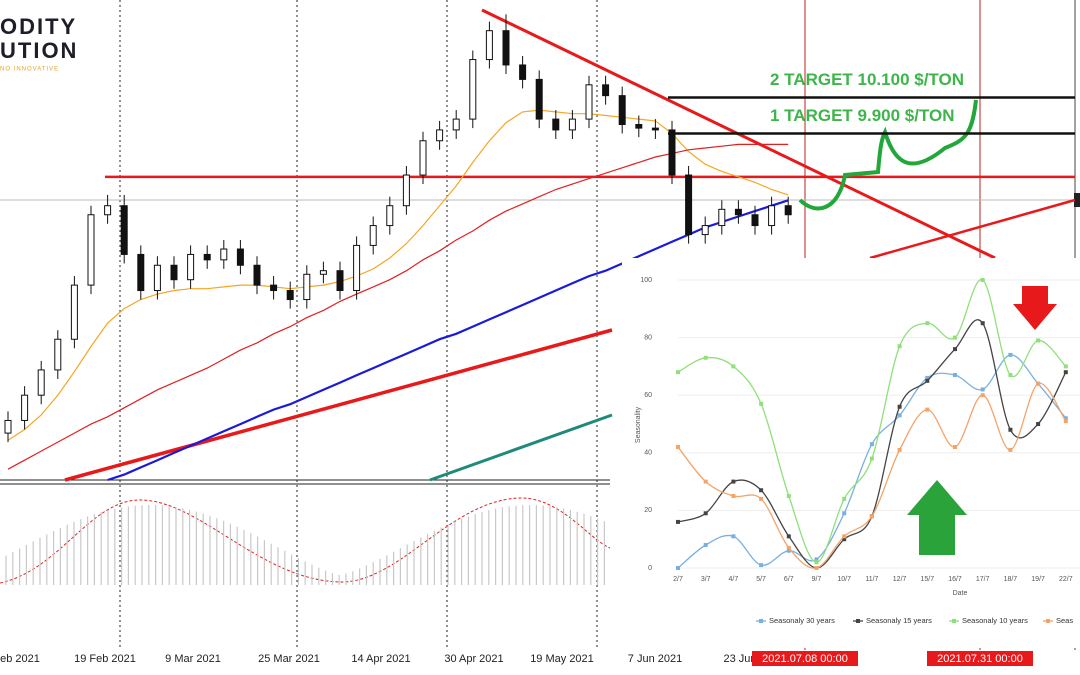 This screenshot has width=1080, height=675. What do you see at coordinates (473, 659) in the screenshot?
I see `x-tick-label: 30 Apr 2021` at bounding box center [473, 659].